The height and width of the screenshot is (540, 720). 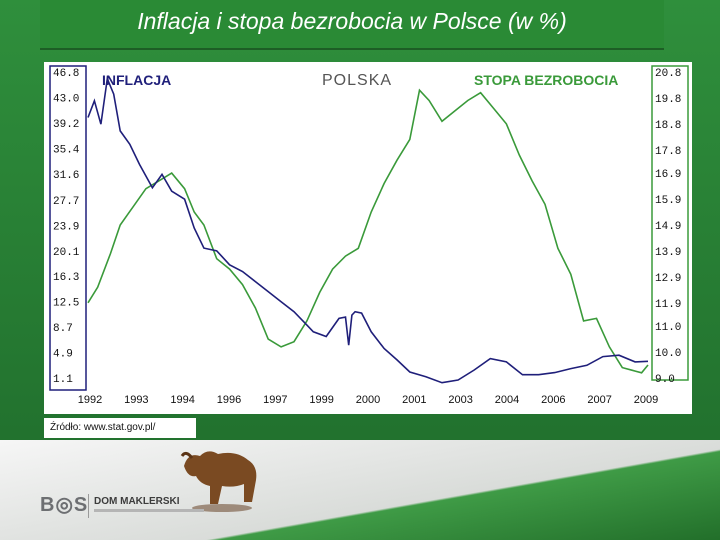 I want to click on brand-divider, so click(x=88, y=506).